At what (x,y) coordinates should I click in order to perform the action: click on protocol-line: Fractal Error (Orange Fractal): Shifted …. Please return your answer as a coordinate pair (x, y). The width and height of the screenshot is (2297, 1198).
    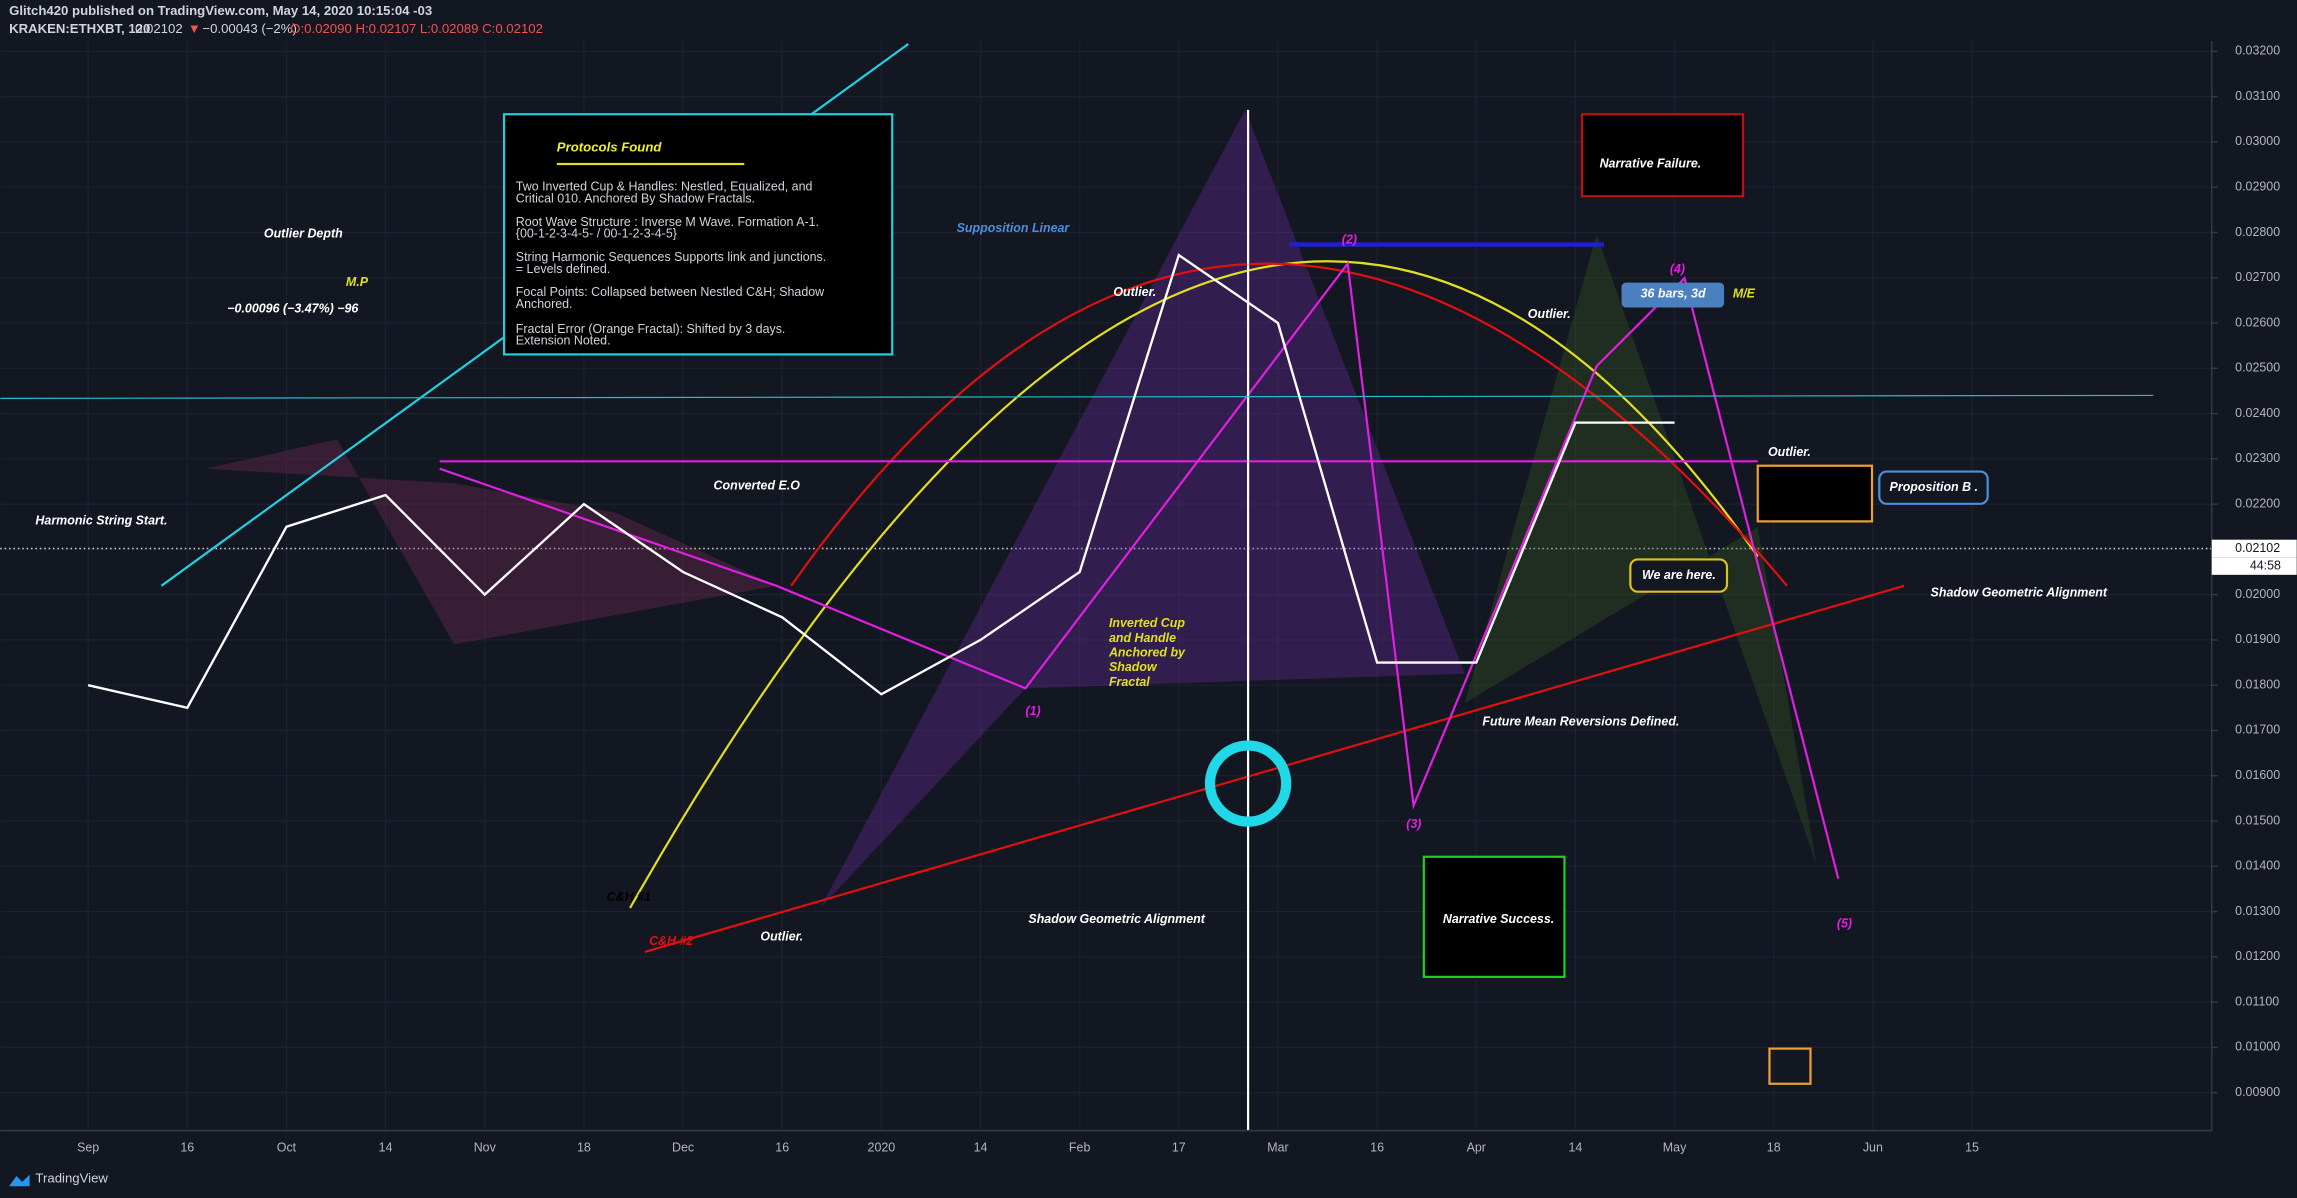
    Looking at the image, I should click on (651, 329).